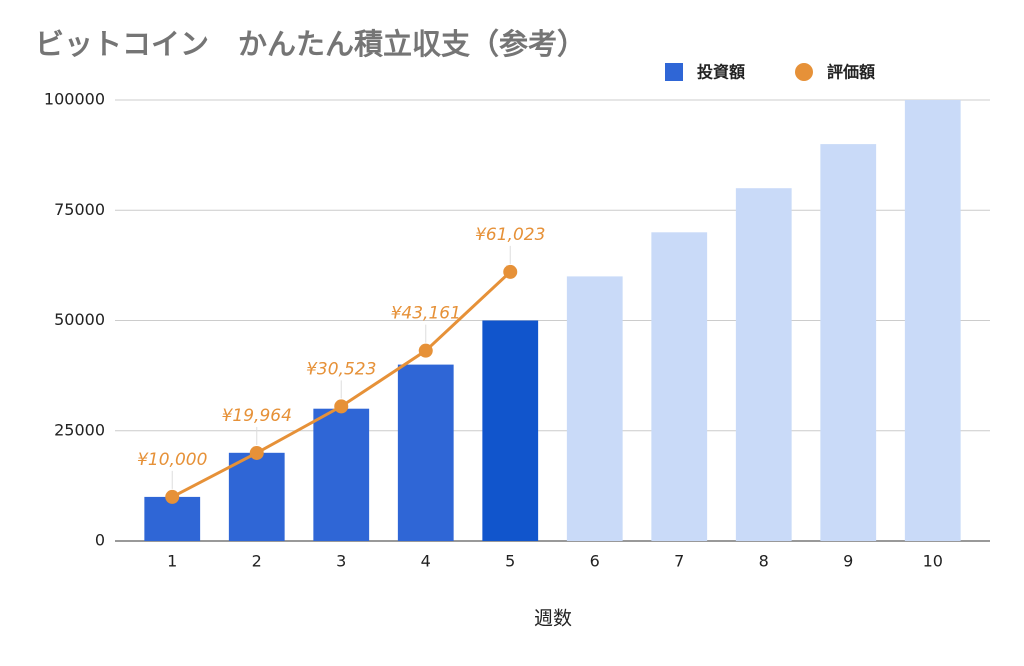 This screenshot has width=1024, height=666. What do you see at coordinates (341, 561) in the screenshot?
I see `x-tick-label: 3` at bounding box center [341, 561].